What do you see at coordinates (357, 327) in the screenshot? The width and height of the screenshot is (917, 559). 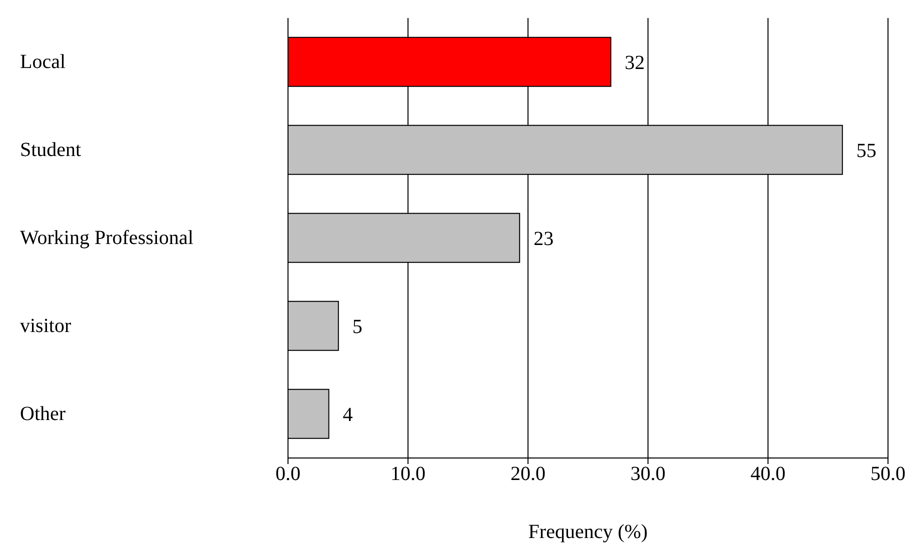 I see `annotation: 5` at bounding box center [357, 327].